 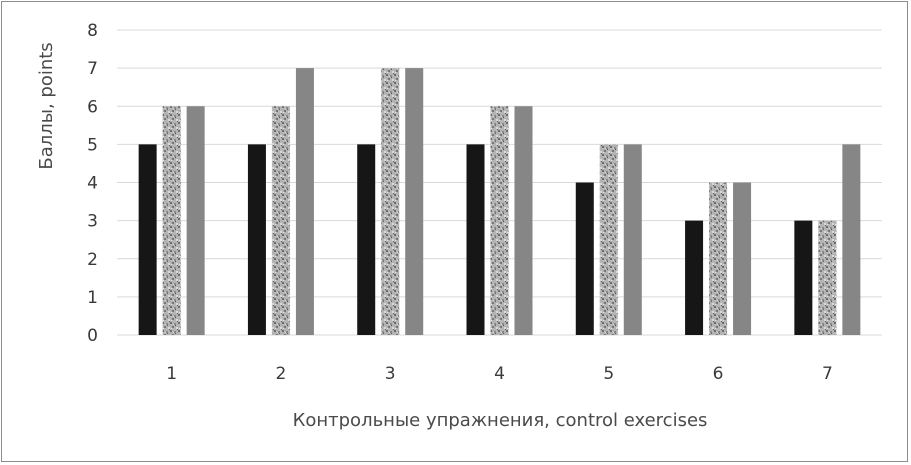 I want to click on x-tick-label: 2, so click(x=281, y=374).